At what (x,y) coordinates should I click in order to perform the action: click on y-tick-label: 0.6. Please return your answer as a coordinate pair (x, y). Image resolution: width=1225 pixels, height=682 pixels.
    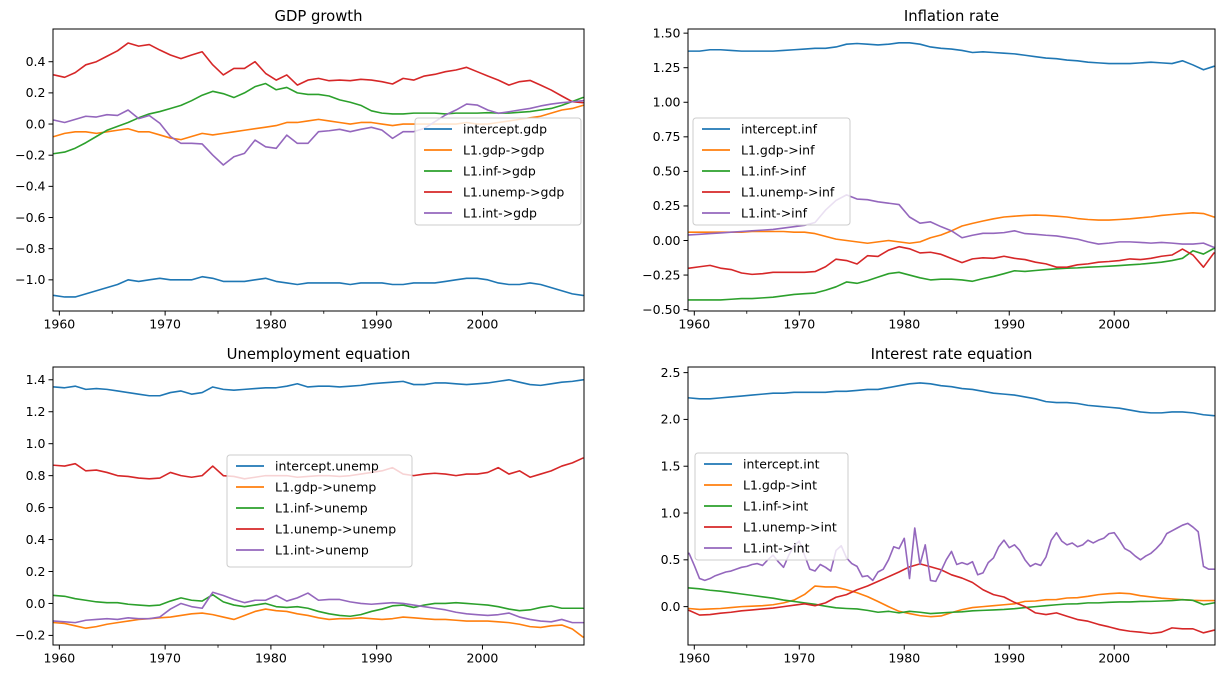
    Looking at the image, I should click on (36, 507).